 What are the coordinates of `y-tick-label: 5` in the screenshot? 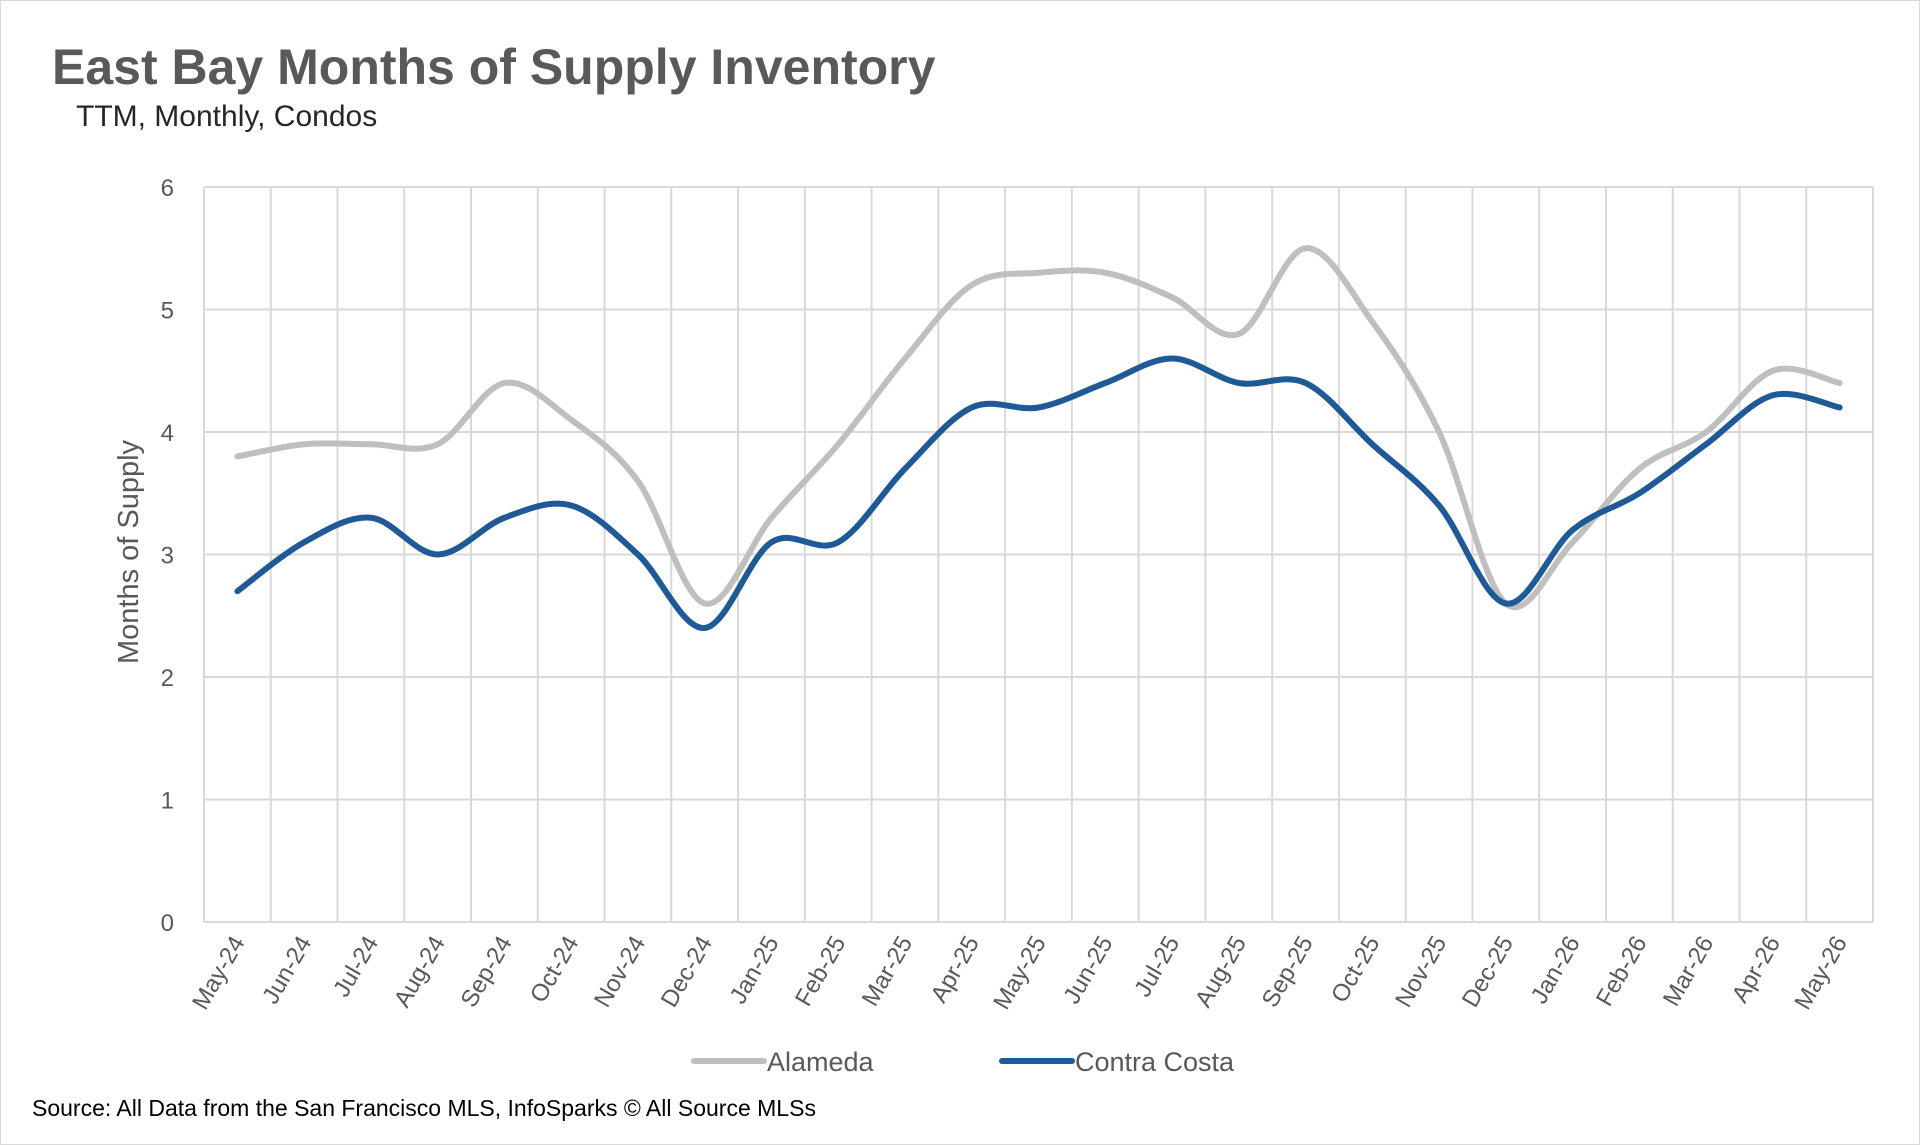 It's located at (167, 311).